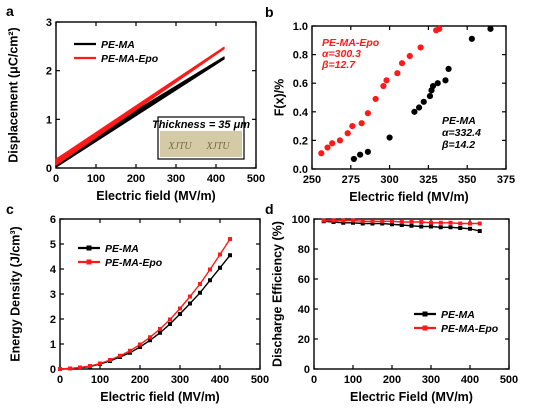  I want to click on y-tick-label: 100, so click(301, 220).